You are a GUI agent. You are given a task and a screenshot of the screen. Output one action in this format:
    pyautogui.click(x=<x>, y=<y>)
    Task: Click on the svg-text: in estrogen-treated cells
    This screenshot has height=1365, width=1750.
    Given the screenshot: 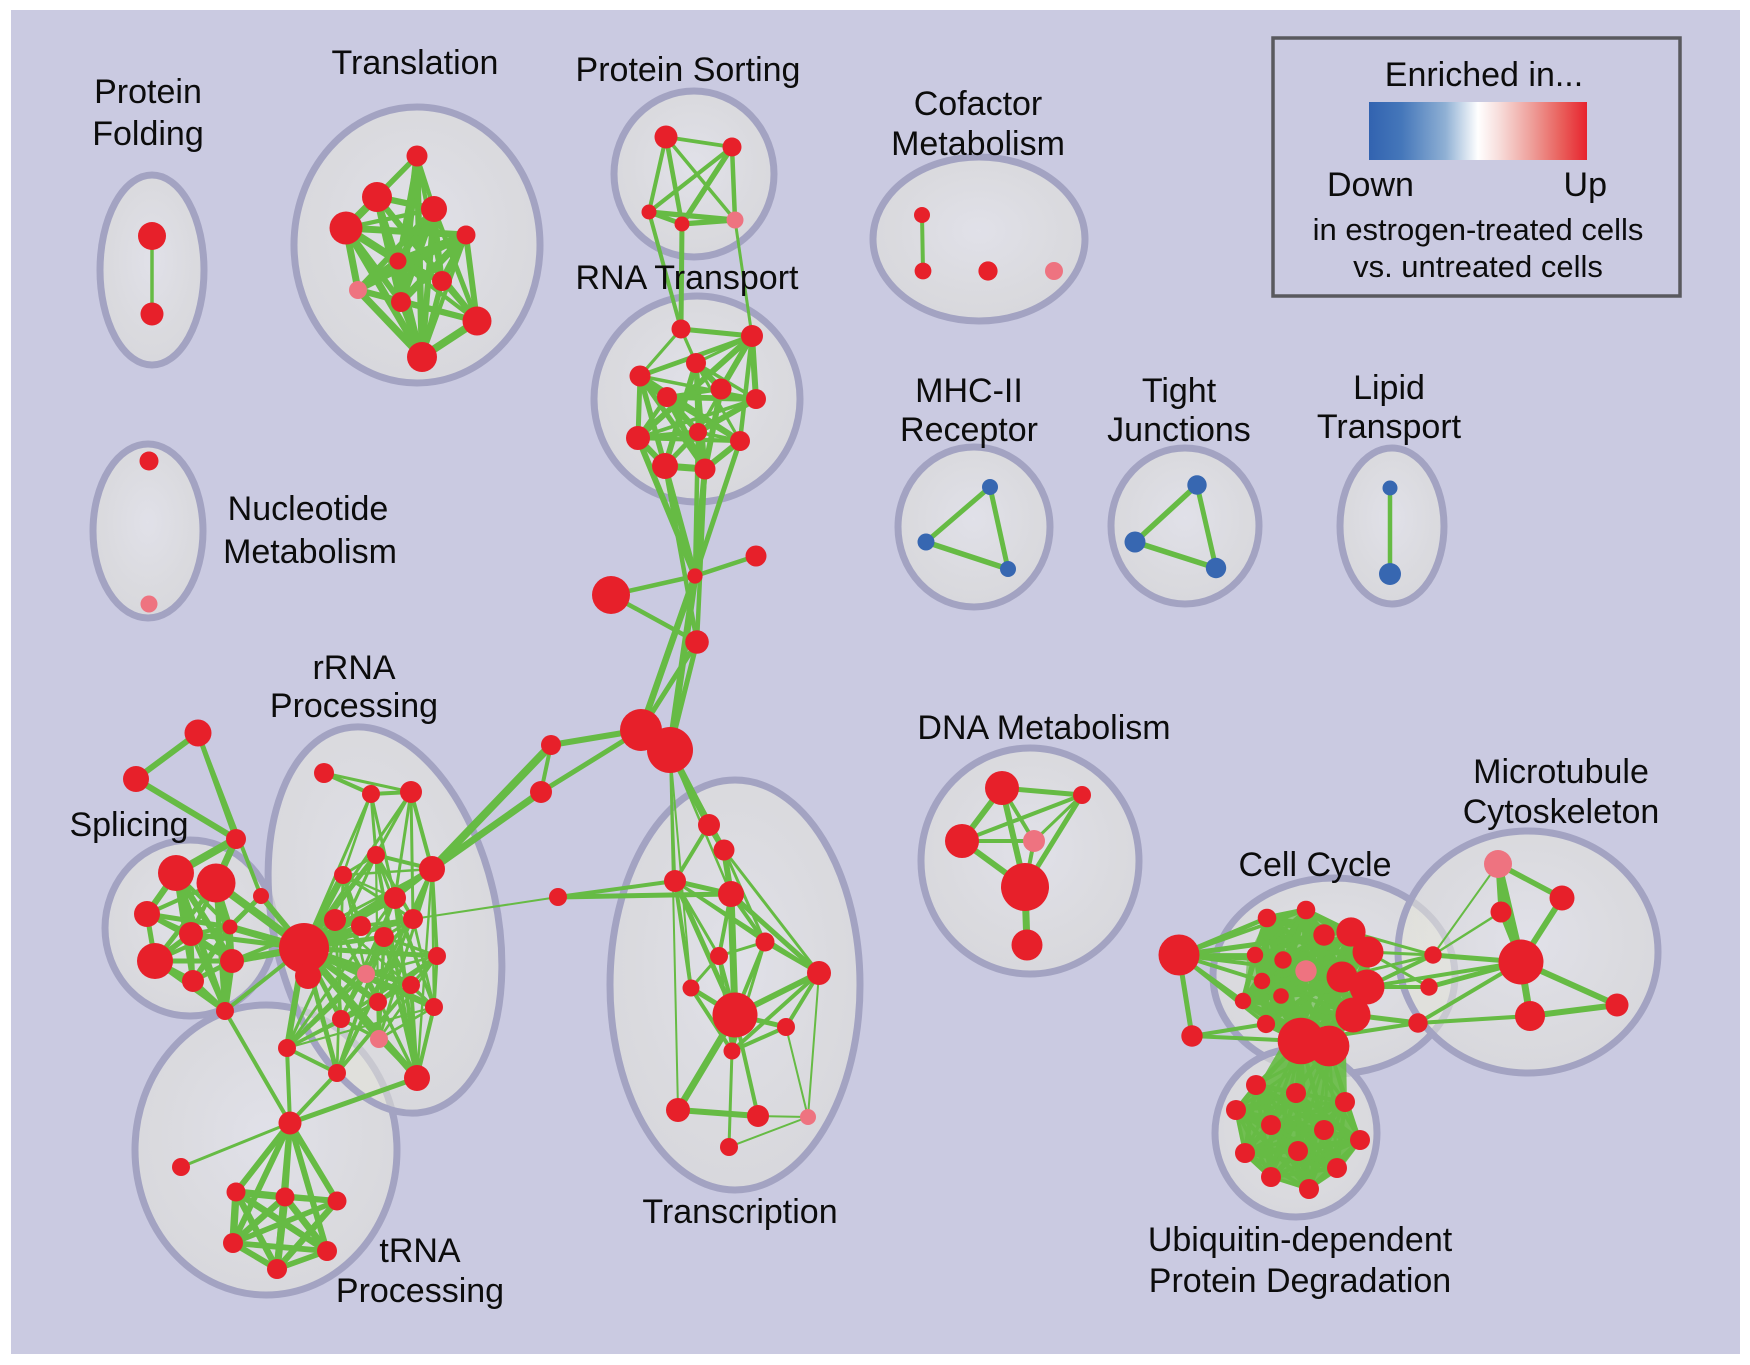 What is the action you would take?
    pyautogui.click(x=1478, y=229)
    